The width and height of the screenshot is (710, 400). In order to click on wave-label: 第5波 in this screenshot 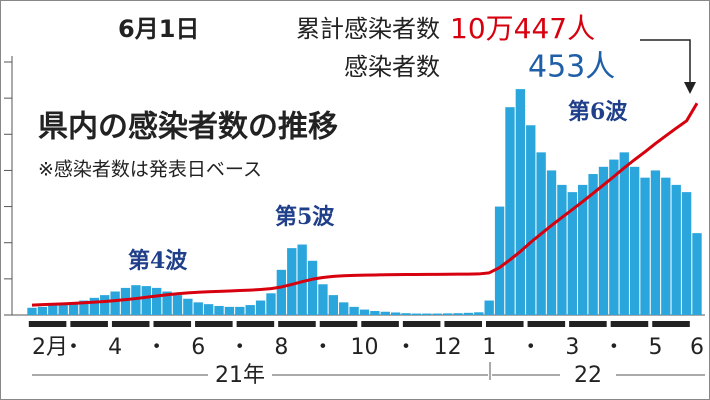, I will do `click(305, 217)`.